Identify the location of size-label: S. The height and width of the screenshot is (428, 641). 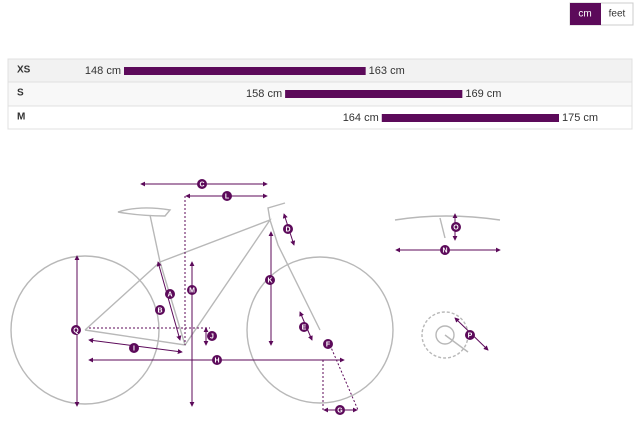
(20, 93).